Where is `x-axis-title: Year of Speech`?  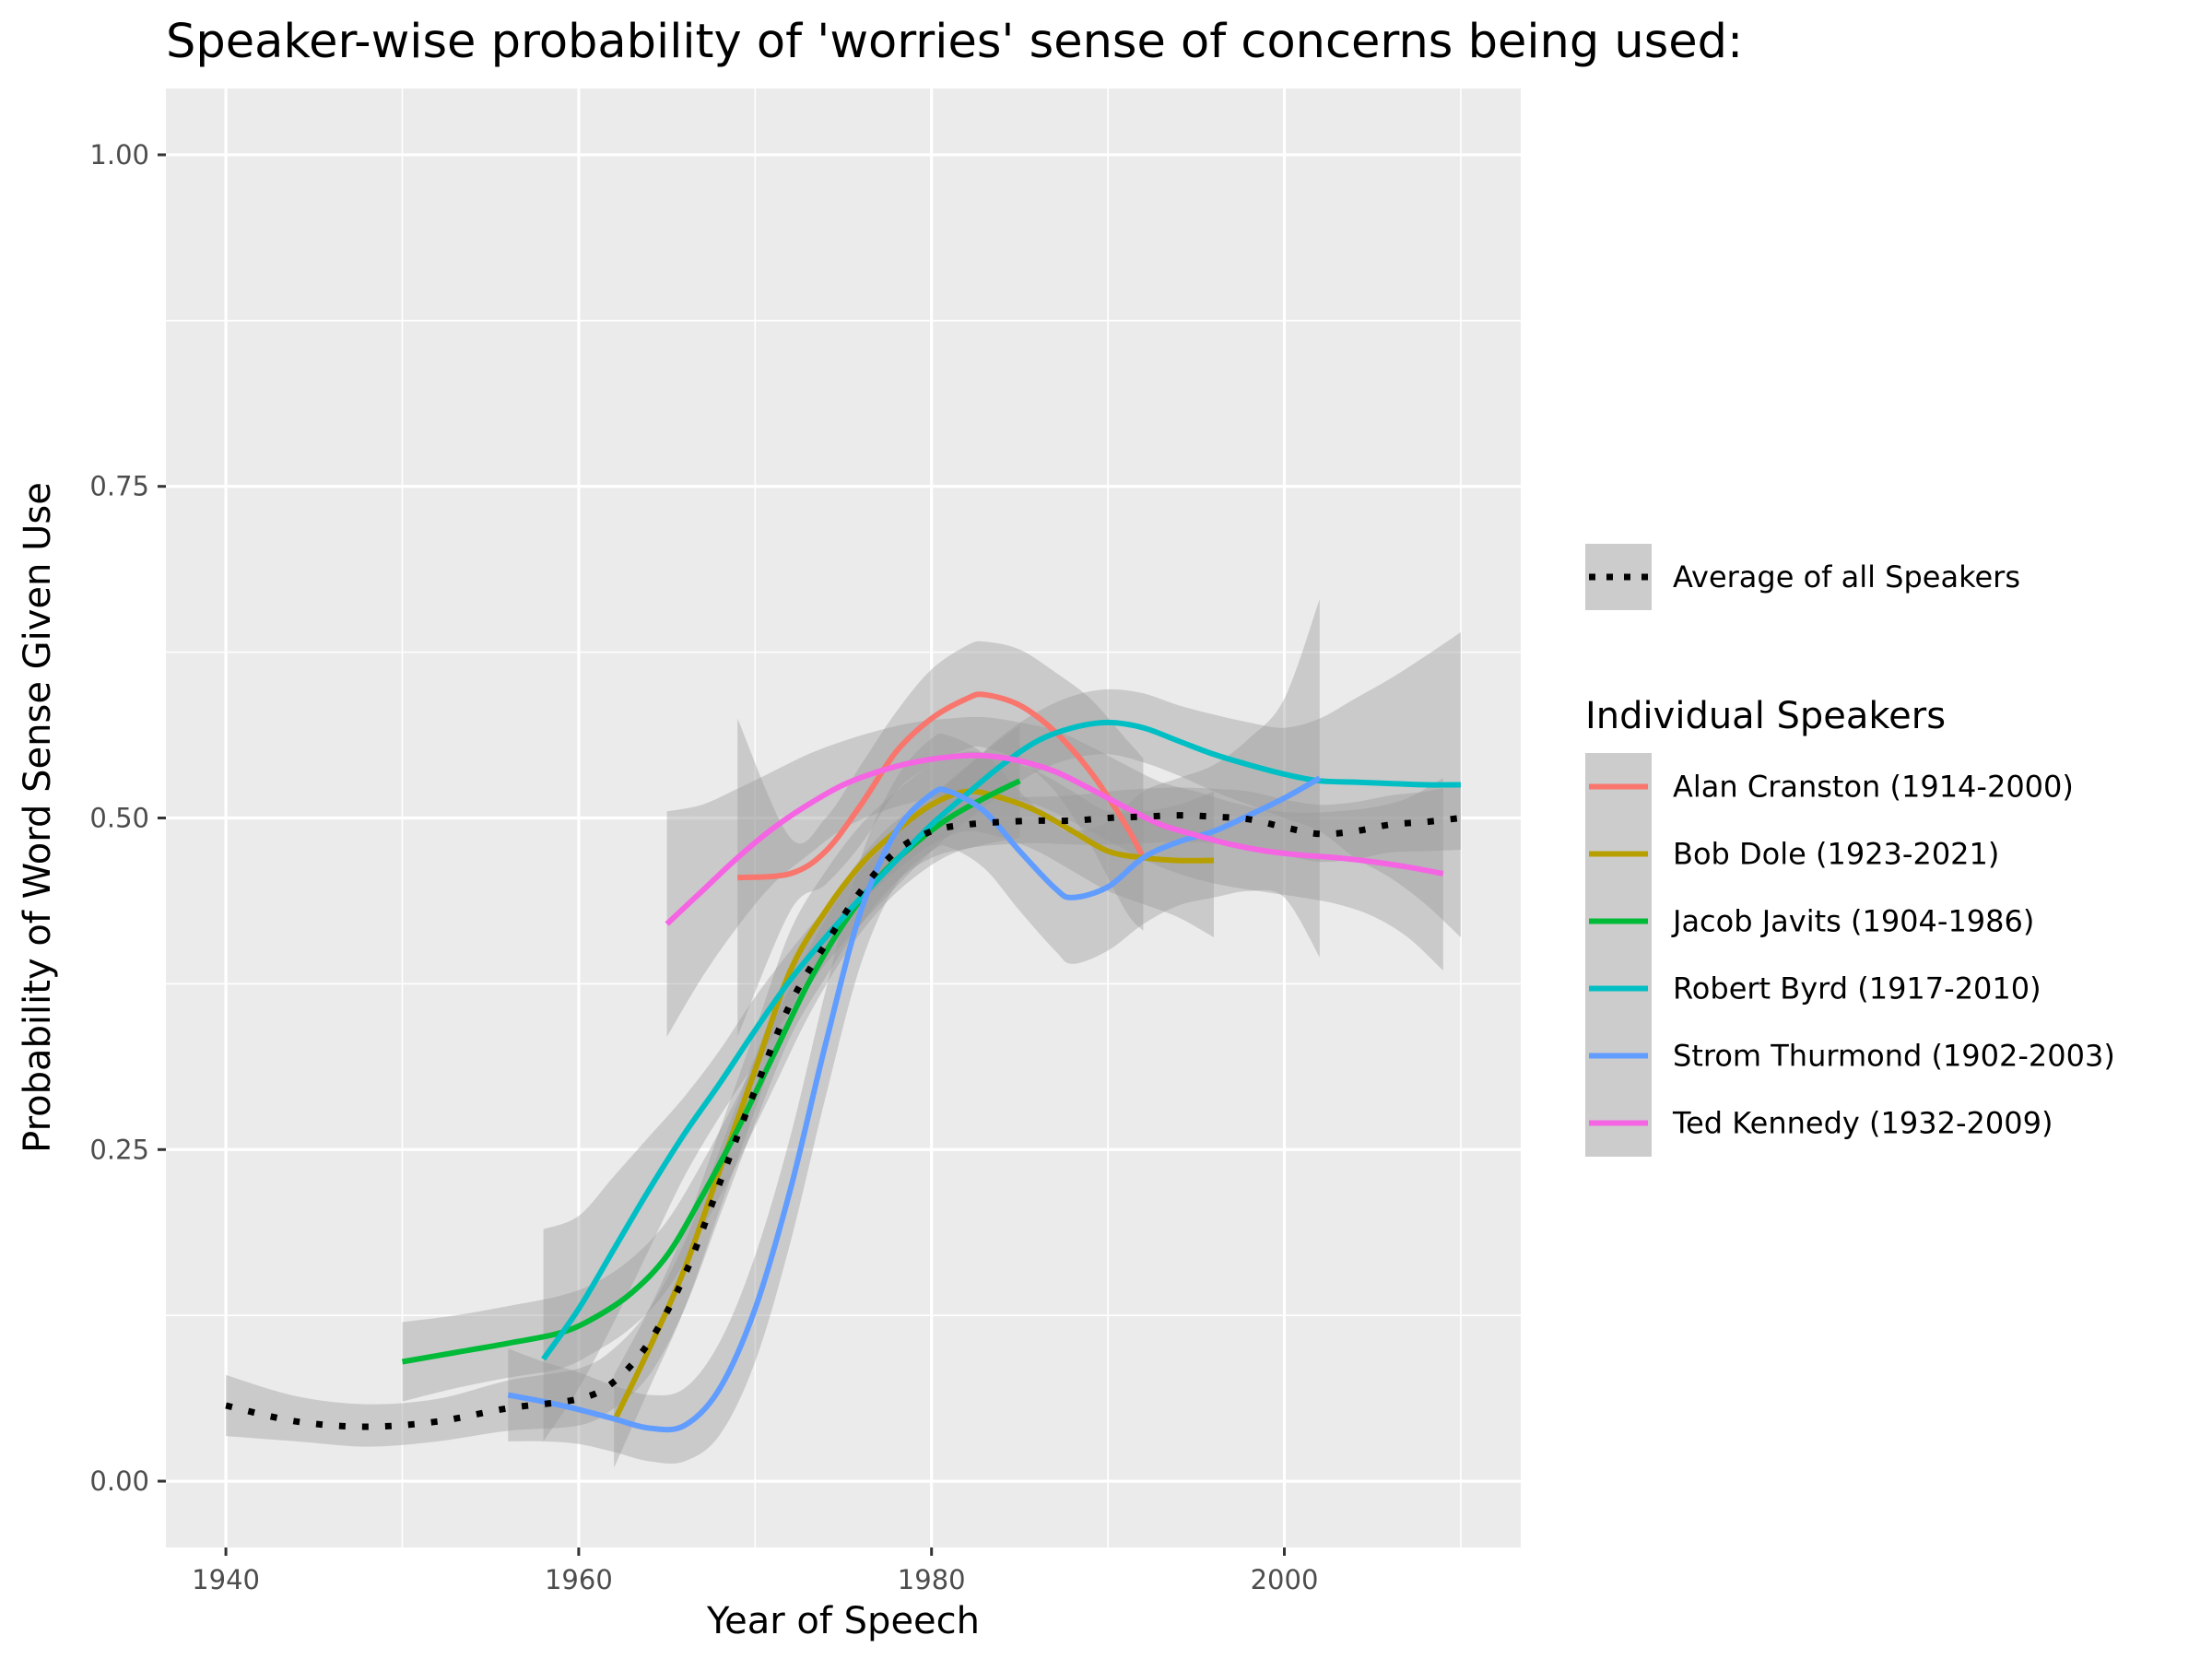 x-axis-title: Year of Speech is located at coordinates (843, 1621).